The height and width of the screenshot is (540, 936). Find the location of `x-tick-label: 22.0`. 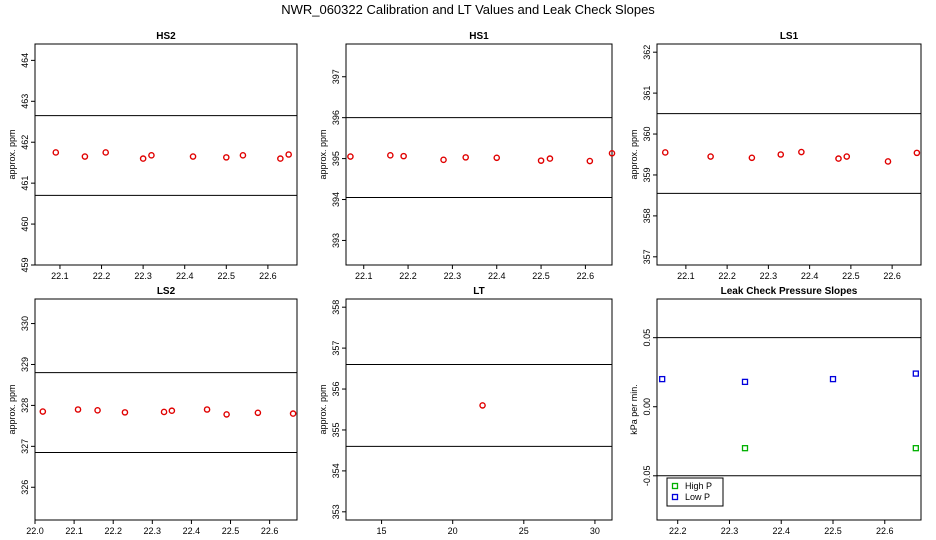

x-tick-label: 22.0 is located at coordinates (35, 531).